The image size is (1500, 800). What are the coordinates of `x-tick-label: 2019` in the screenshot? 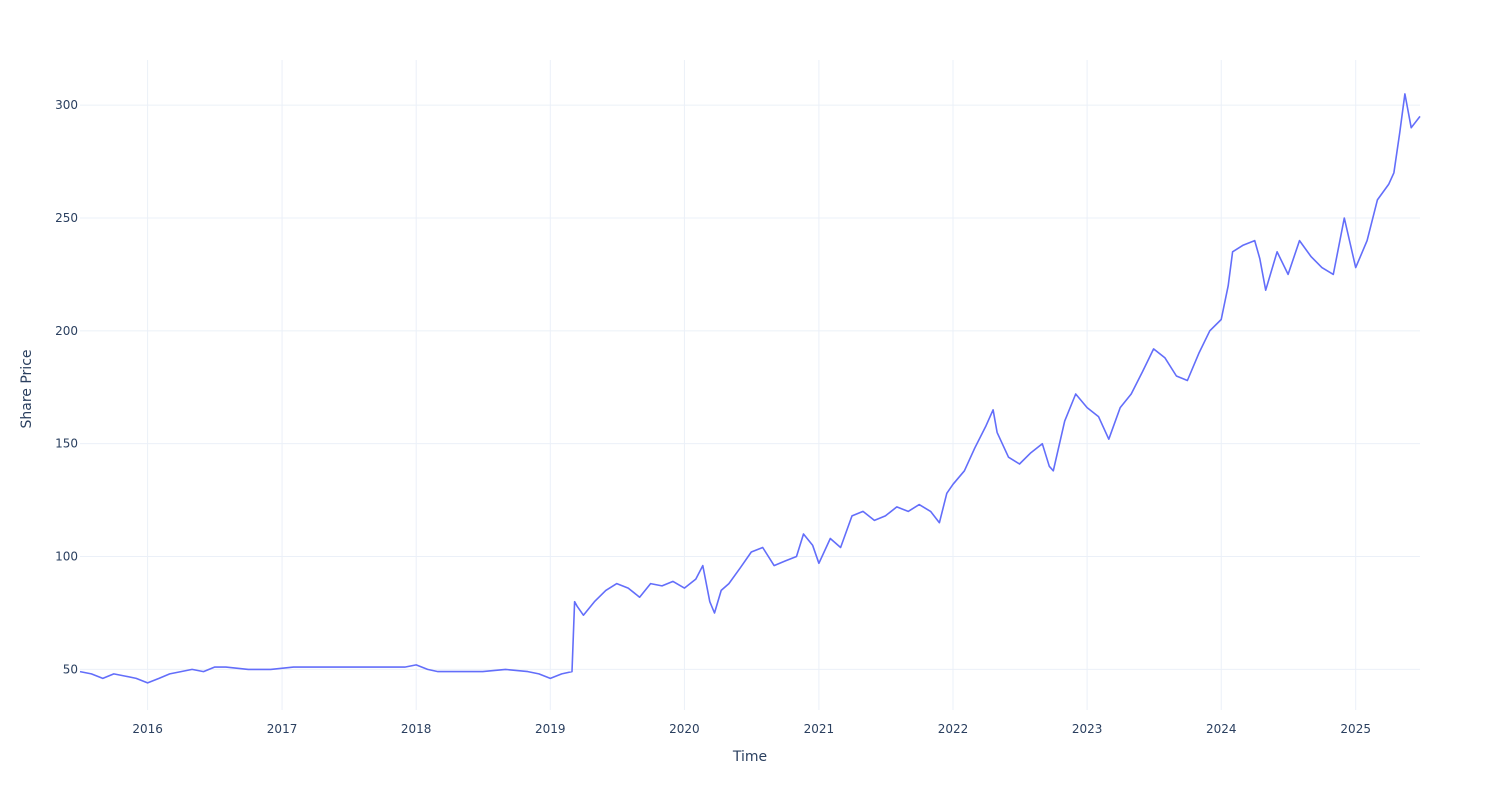 It's located at (550, 729).